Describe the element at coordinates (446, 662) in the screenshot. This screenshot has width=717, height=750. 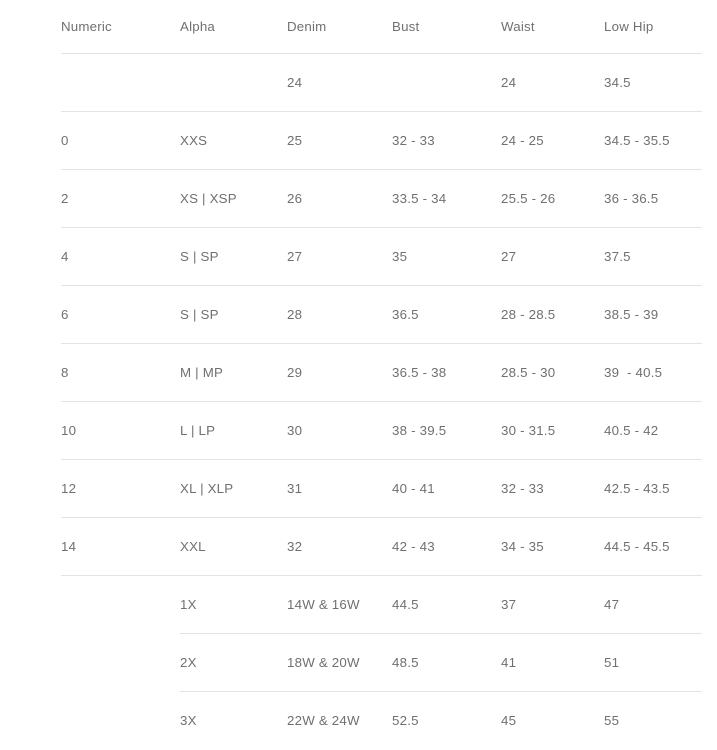
I see `cell-bust: 48.5` at that location.